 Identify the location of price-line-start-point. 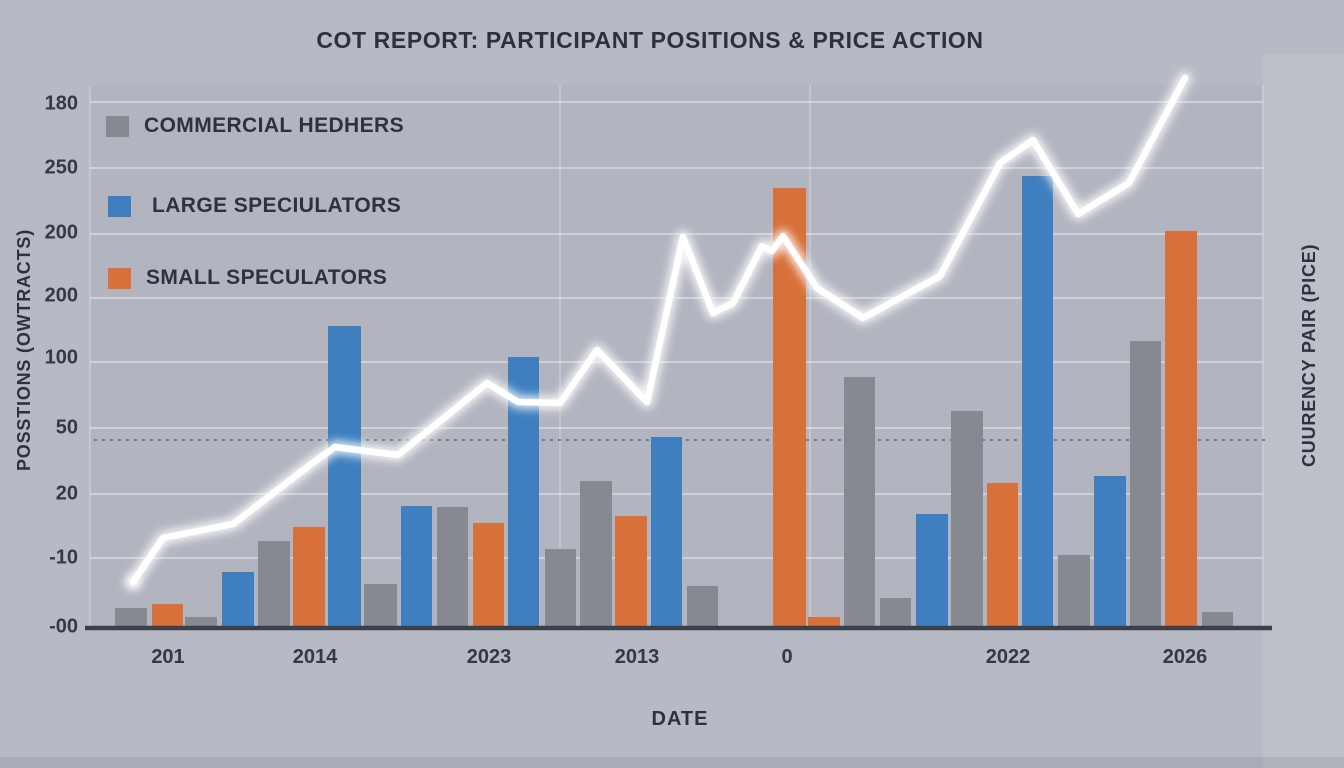
(133, 582).